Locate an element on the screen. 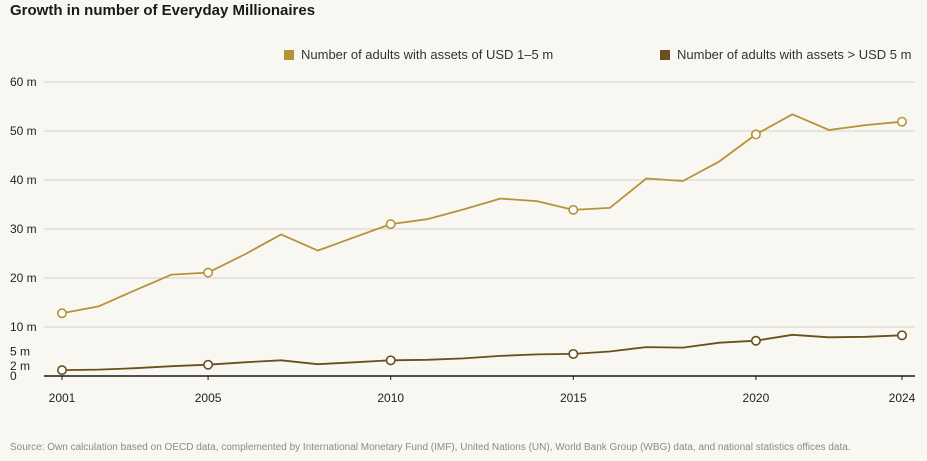 This screenshot has height=461, width=927. y-tick-label: 20 m is located at coordinates (23, 278).